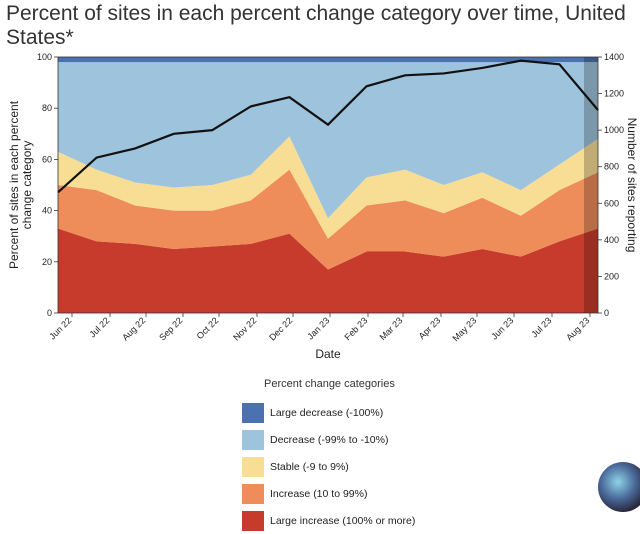 Image resolution: width=640 pixels, height=534 pixels. I want to click on legend-label: Increase (10 to 99%), so click(318, 494).